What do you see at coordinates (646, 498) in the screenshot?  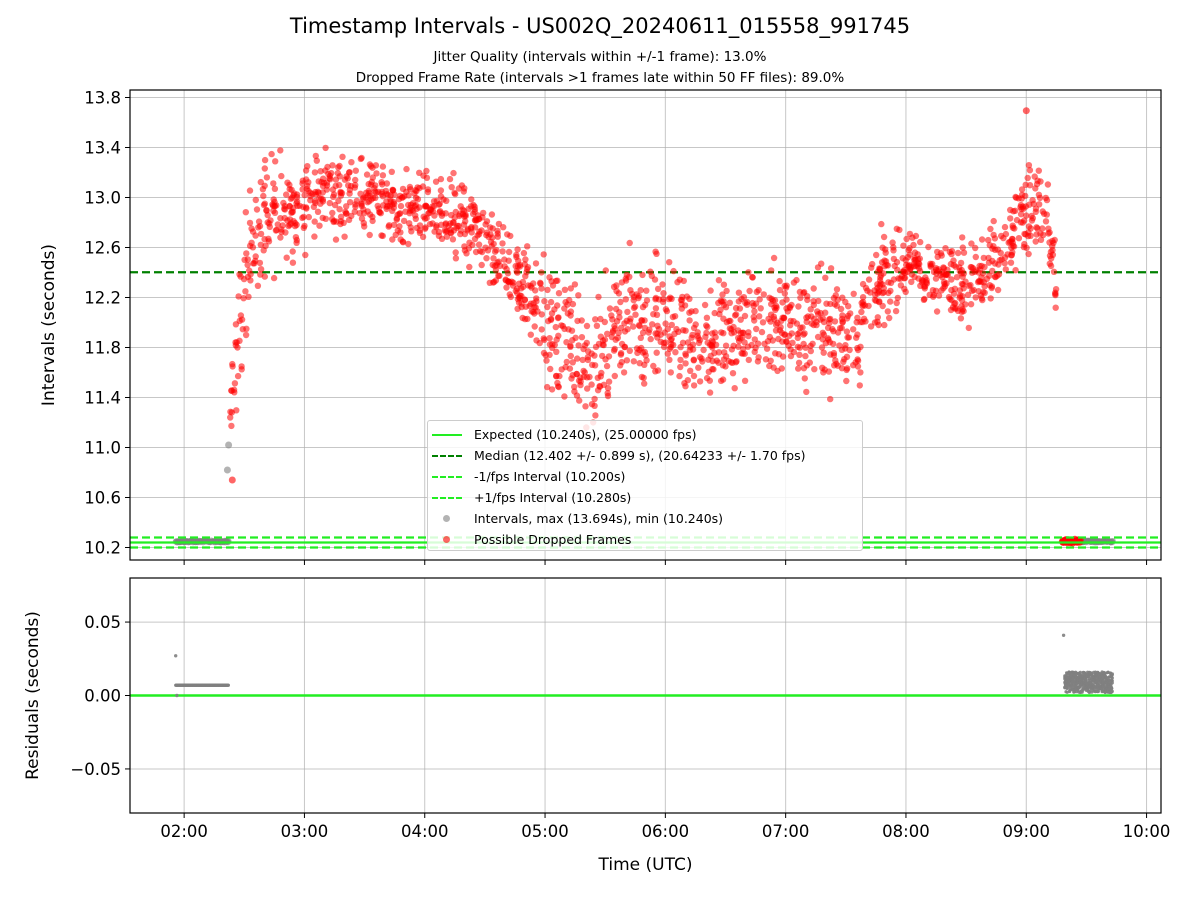 I see `legend-item-plus-fps: +1/fps Interval (10.280s)` at bounding box center [646, 498].